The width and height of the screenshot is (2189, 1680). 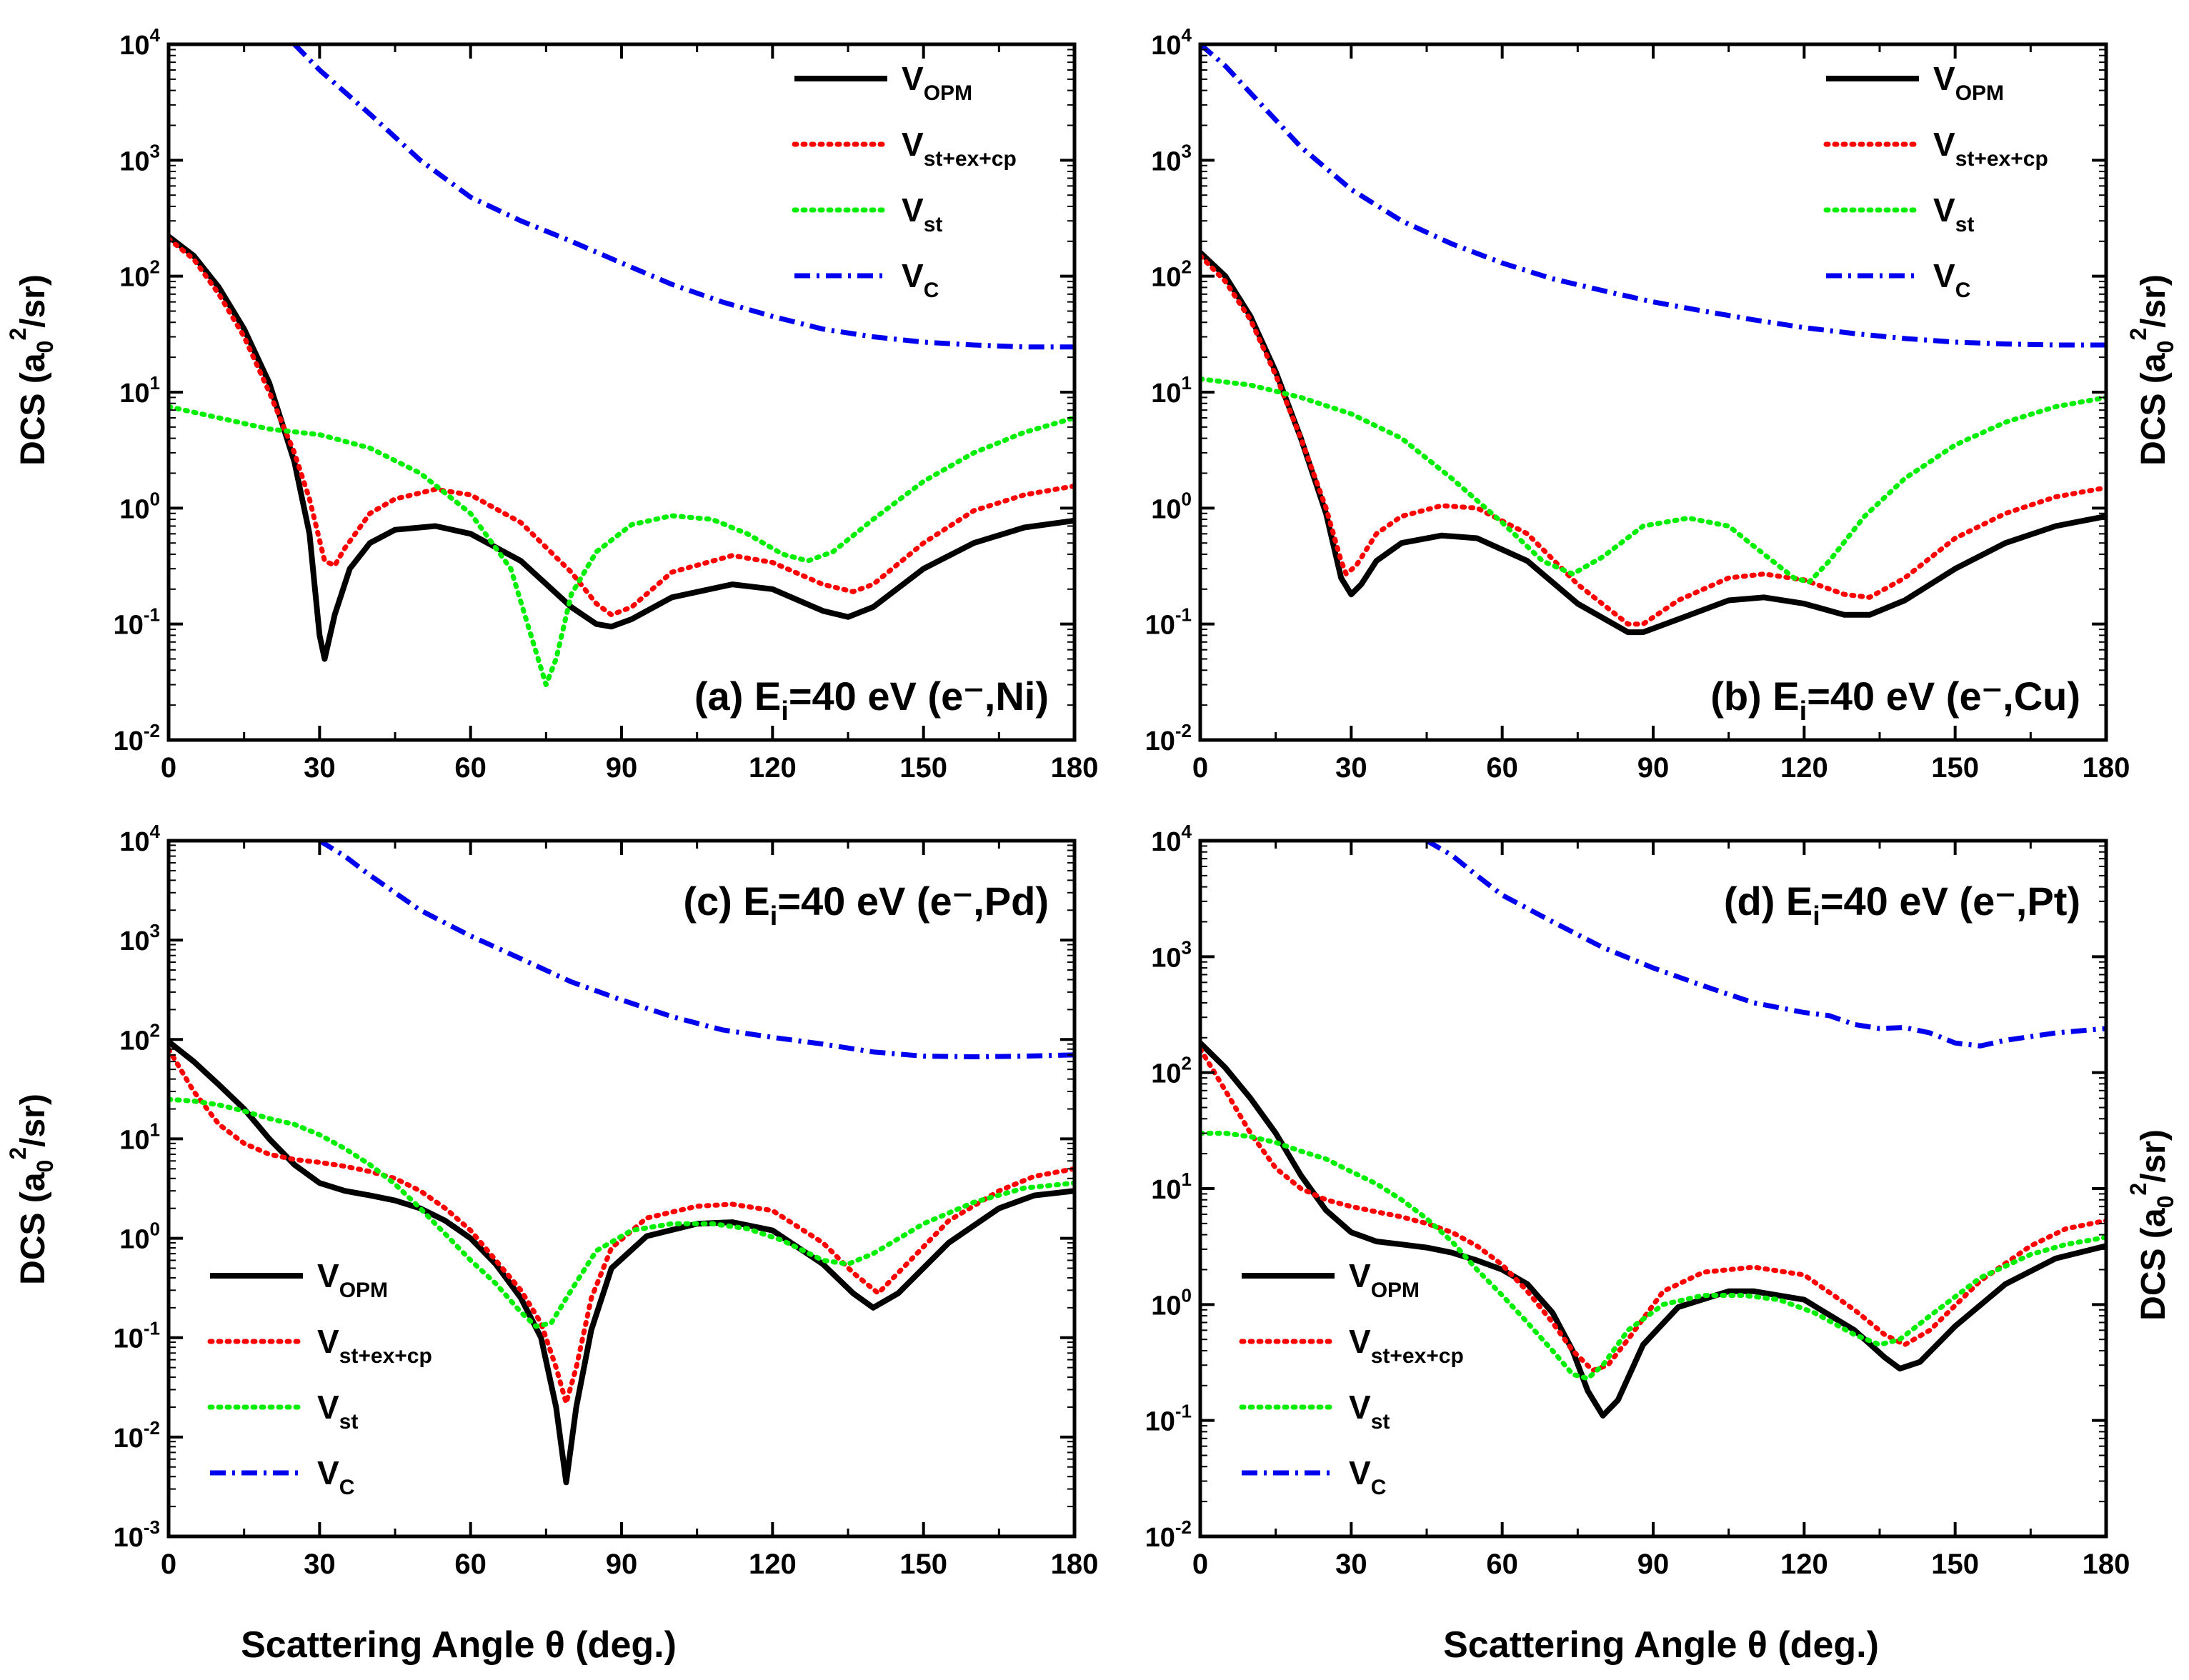 I want to click on legend-d: VOPM Vst+ex+cp Vst VC, so click(x=1352, y=1378).